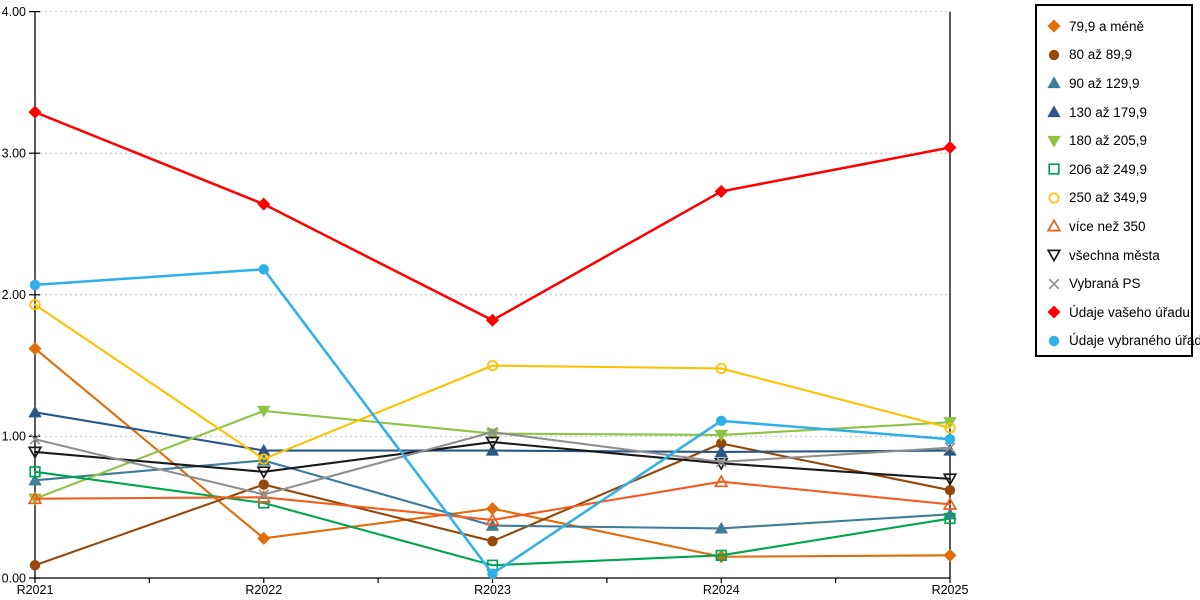 This screenshot has height=600, width=1200. I want to click on daje-vybran-ho-adu-marker-icon, so click(1054, 341).